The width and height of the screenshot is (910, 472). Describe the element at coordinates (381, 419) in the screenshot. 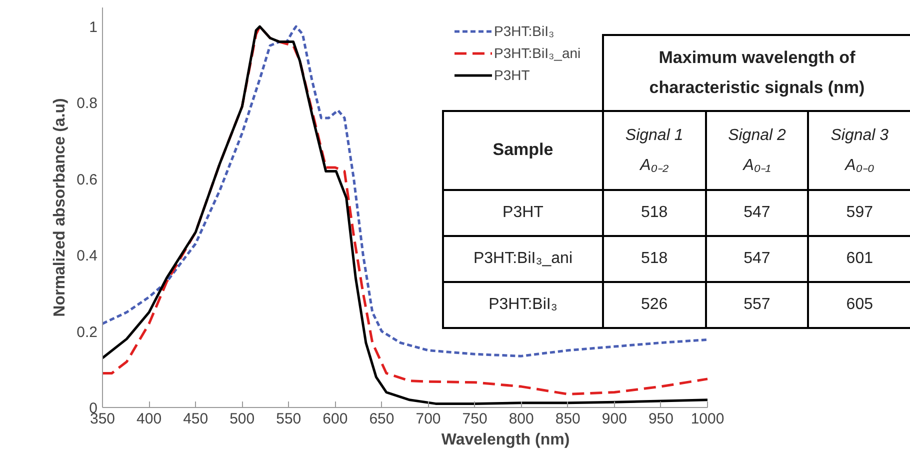

I see `x-tick-label: 650` at that location.